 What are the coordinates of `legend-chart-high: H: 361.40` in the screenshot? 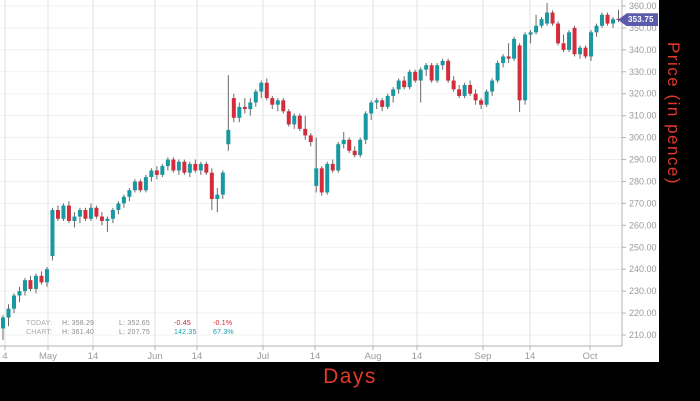 It's located at (78, 332).